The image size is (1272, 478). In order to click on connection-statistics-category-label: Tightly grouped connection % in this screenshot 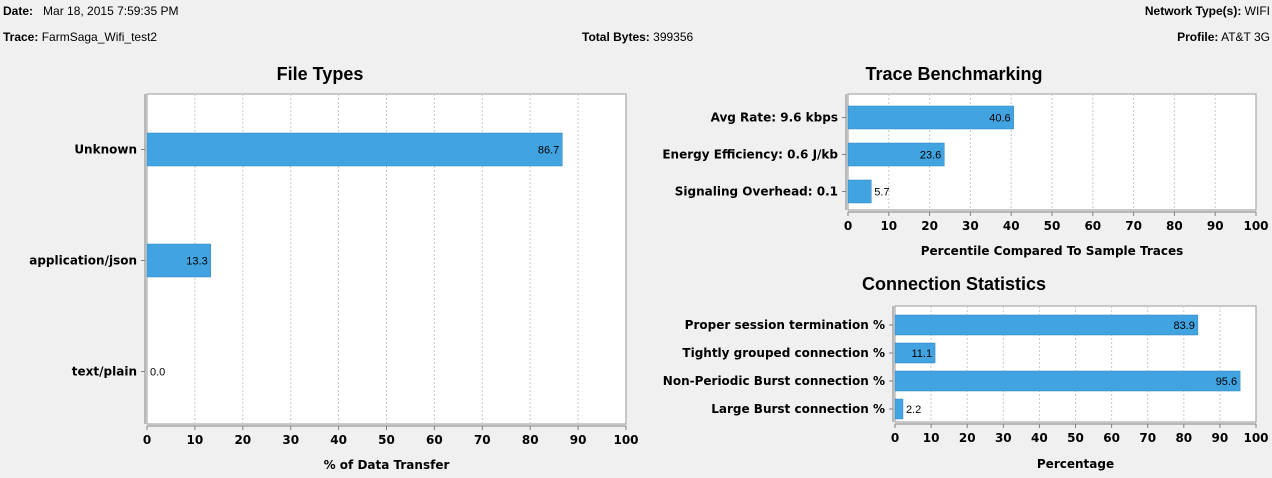, I will do `click(783, 353)`.